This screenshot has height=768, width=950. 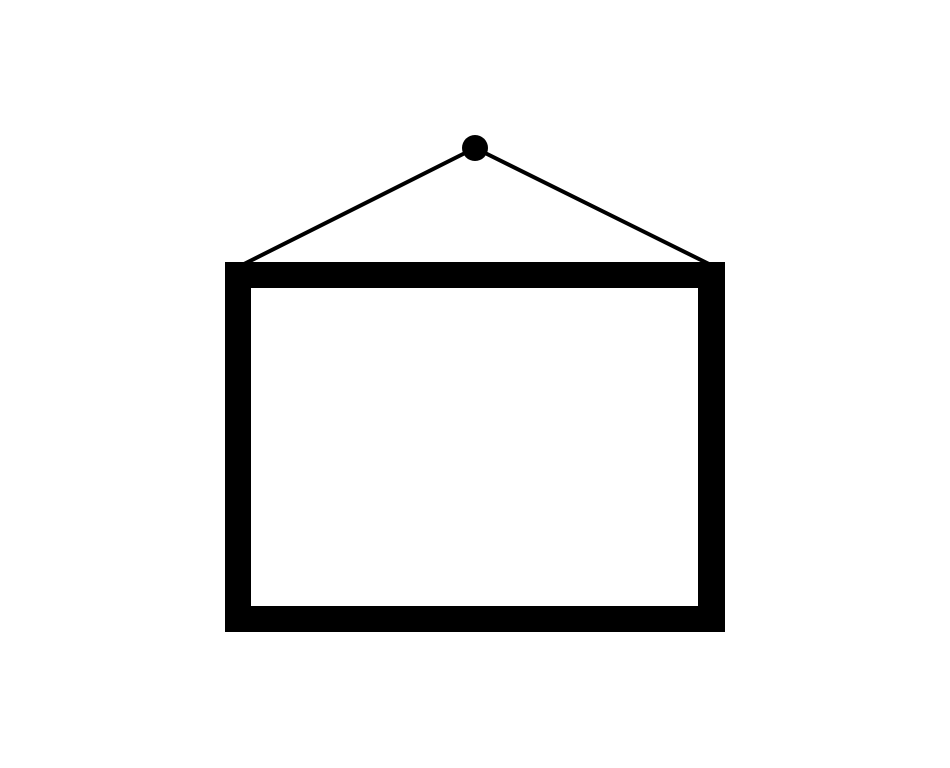 I want to click on hanging-wire, so click(x=476, y=206).